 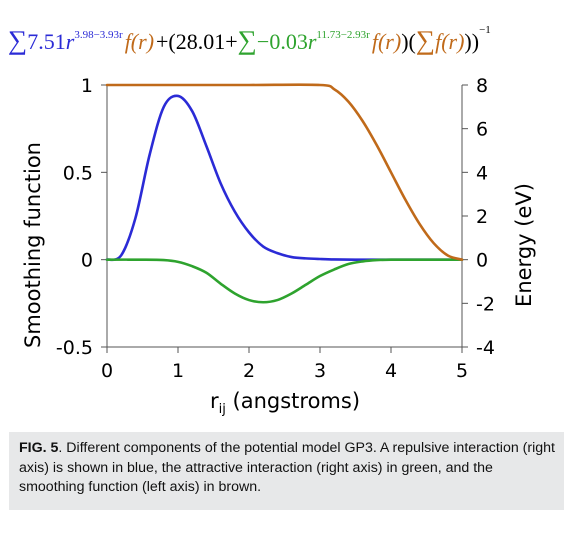 What do you see at coordinates (284, 281) in the screenshot?
I see `series-green-line` at bounding box center [284, 281].